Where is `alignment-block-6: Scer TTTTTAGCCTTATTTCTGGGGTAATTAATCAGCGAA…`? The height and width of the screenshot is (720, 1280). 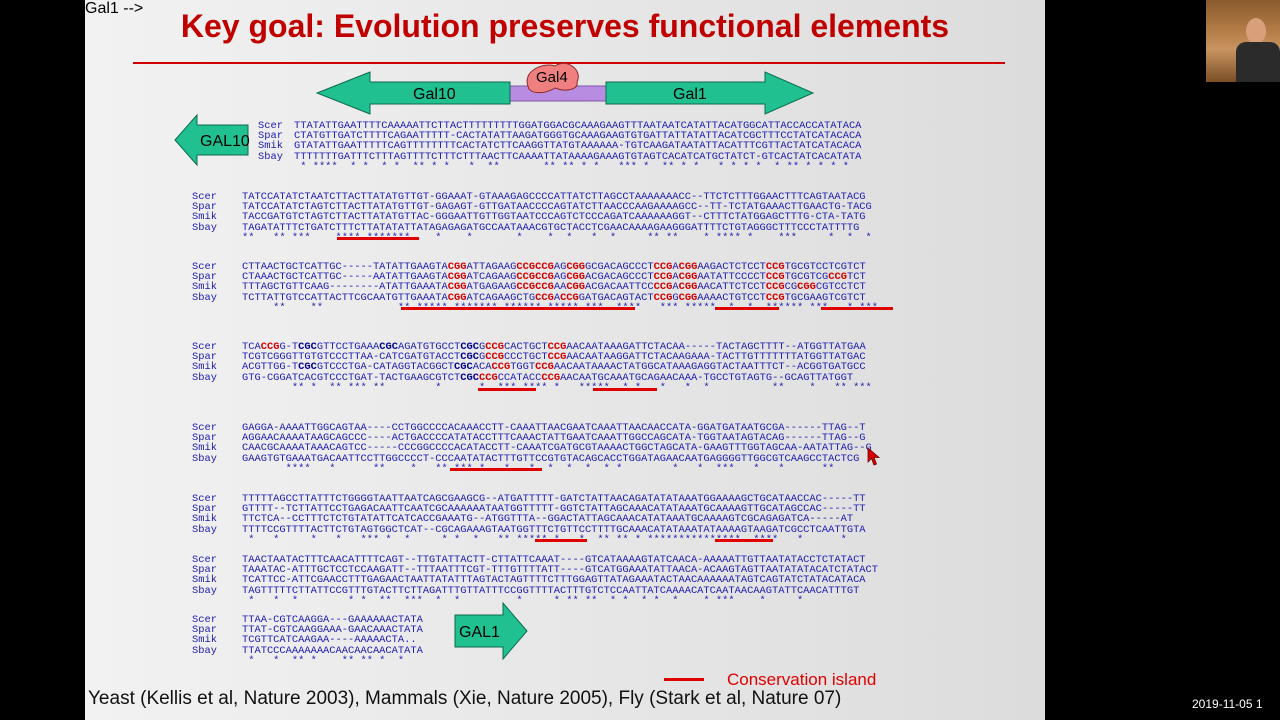
alignment-block-6: Scer TTTTTAGCCTTATTTCTGGGGTAATTAATCAGCGAA… is located at coordinates (529, 519).